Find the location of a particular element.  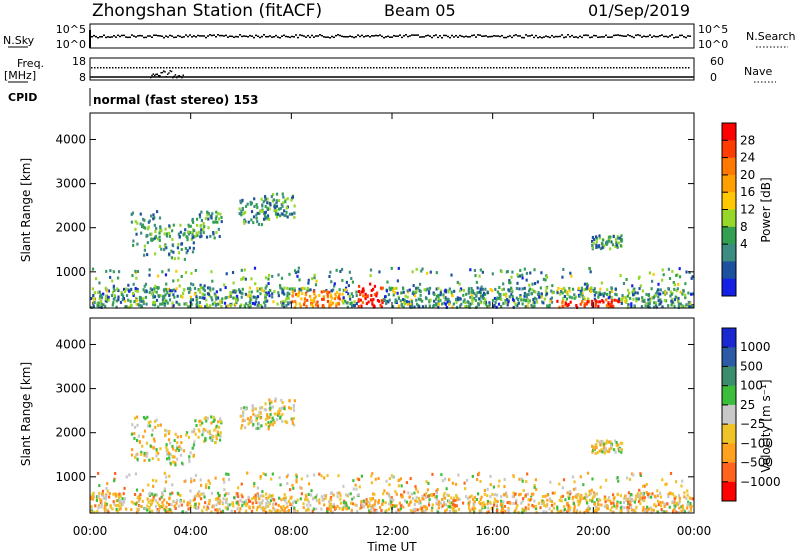

ytick-label: 4000 is located at coordinates (70, 344).